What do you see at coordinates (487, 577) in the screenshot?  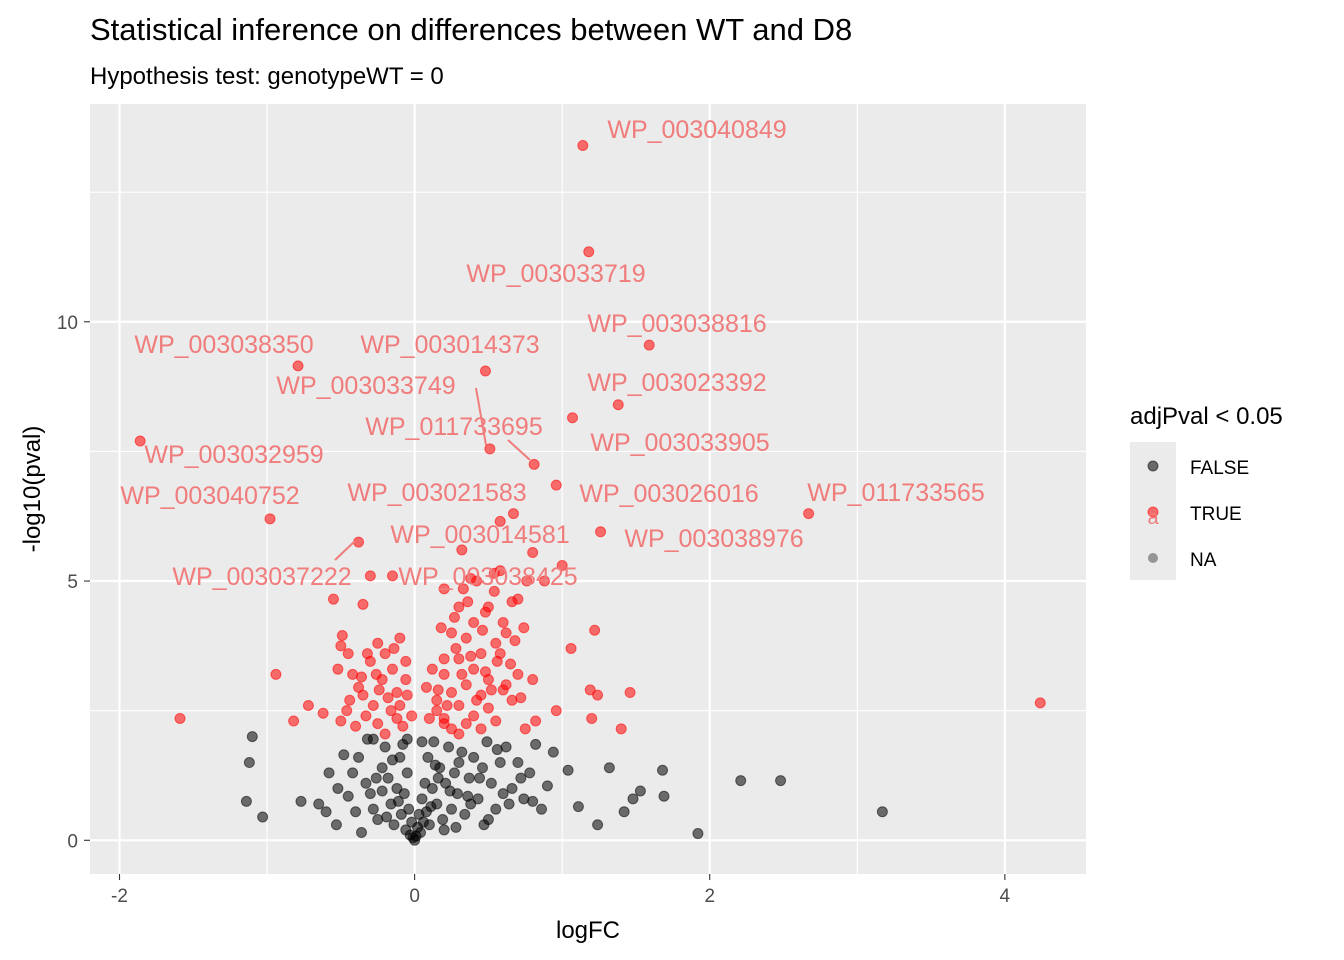 I see `gene-label: WP_003038425` at bounding box center [487, 577].